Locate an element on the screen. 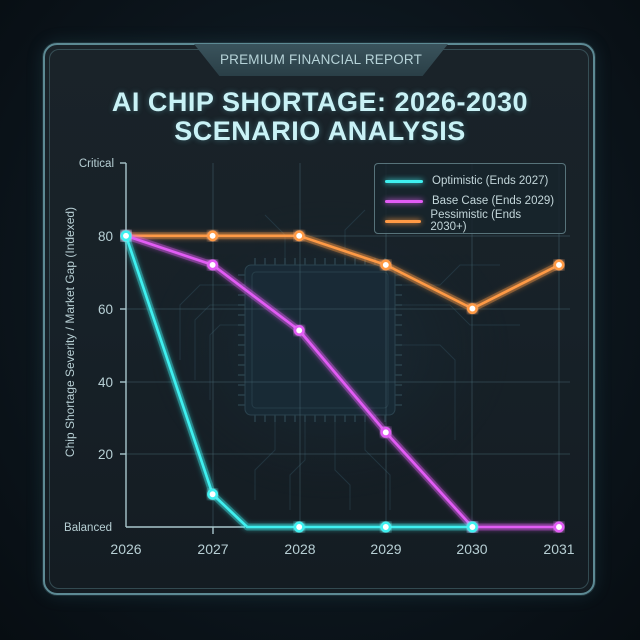  y-label-critical: Critical is located at coordinates (96, 164).